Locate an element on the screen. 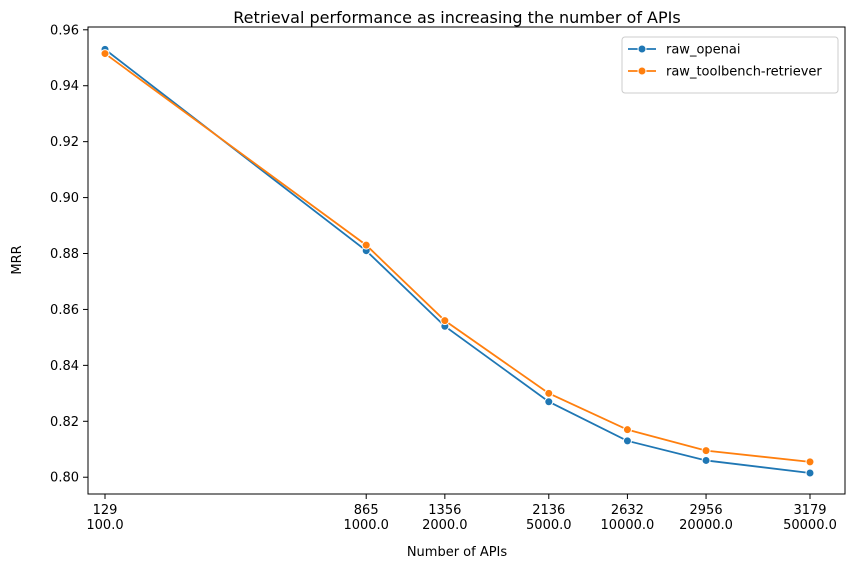  y-tick-label: 0.84 is located at coordinates (64, 366).